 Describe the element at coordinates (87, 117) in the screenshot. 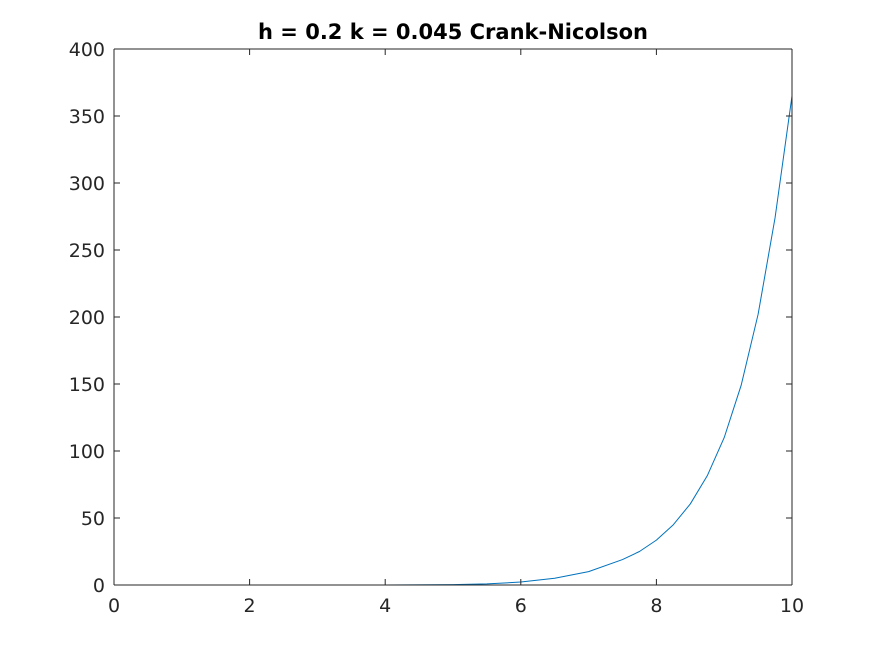

I see `y-tick-label: 350` at that location.